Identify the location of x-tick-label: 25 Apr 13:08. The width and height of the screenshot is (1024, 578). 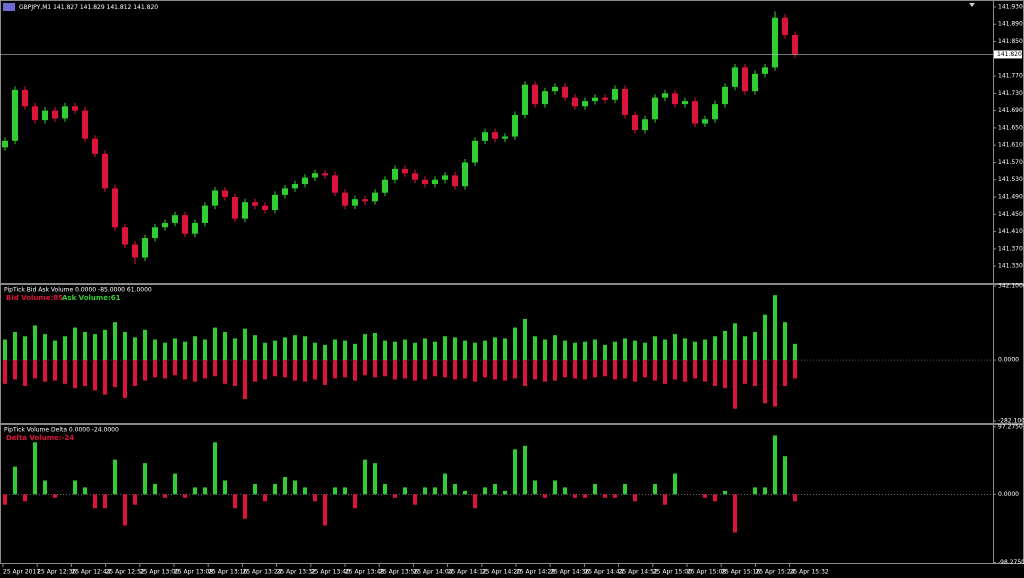
(193, 572).